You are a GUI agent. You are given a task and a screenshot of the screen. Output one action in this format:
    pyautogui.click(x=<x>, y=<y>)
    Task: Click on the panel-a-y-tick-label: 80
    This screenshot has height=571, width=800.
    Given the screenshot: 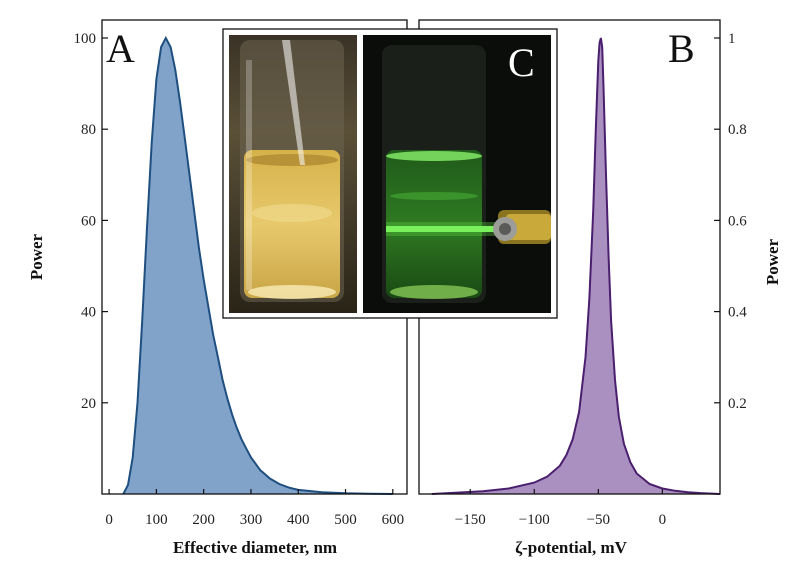 What is the action you would take?
    pyautogui.click(x=88, y=130)
    